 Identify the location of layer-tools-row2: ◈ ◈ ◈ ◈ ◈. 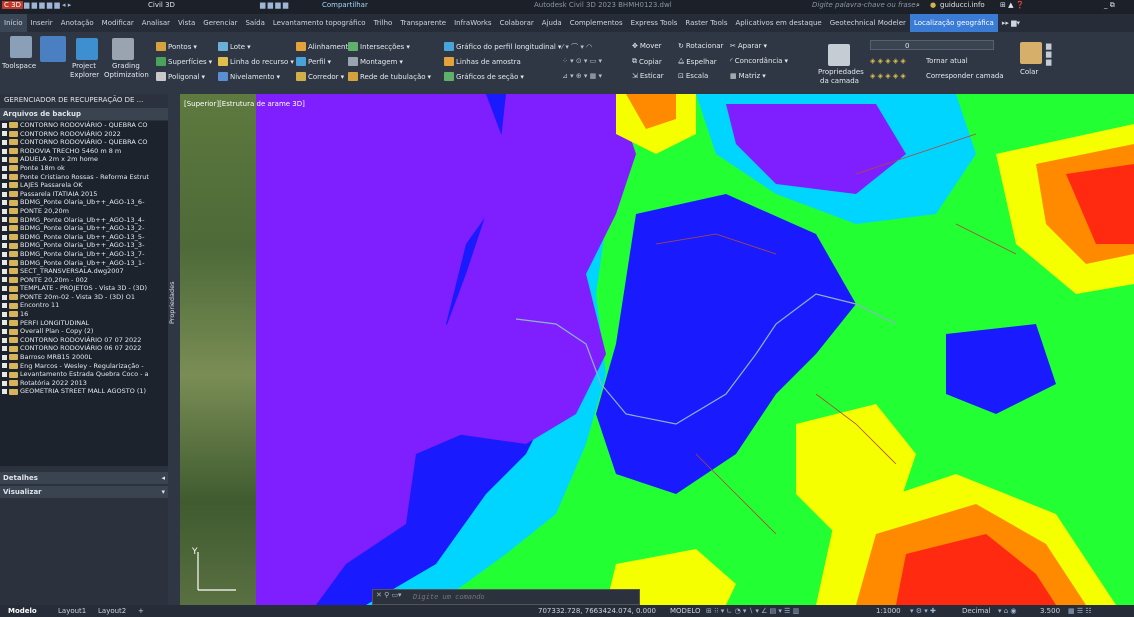
(888, 76).